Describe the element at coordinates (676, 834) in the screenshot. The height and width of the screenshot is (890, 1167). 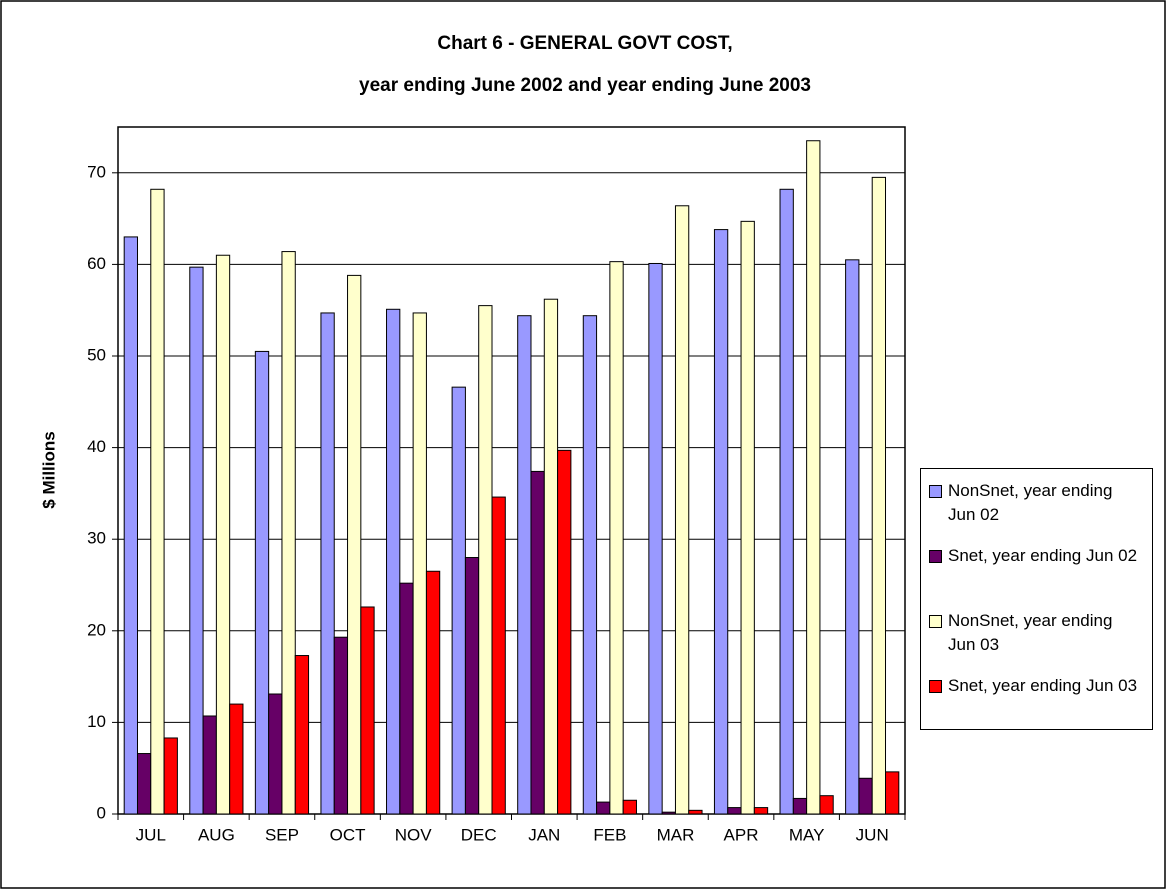
I see `x-tick-label: MAR` at that location.